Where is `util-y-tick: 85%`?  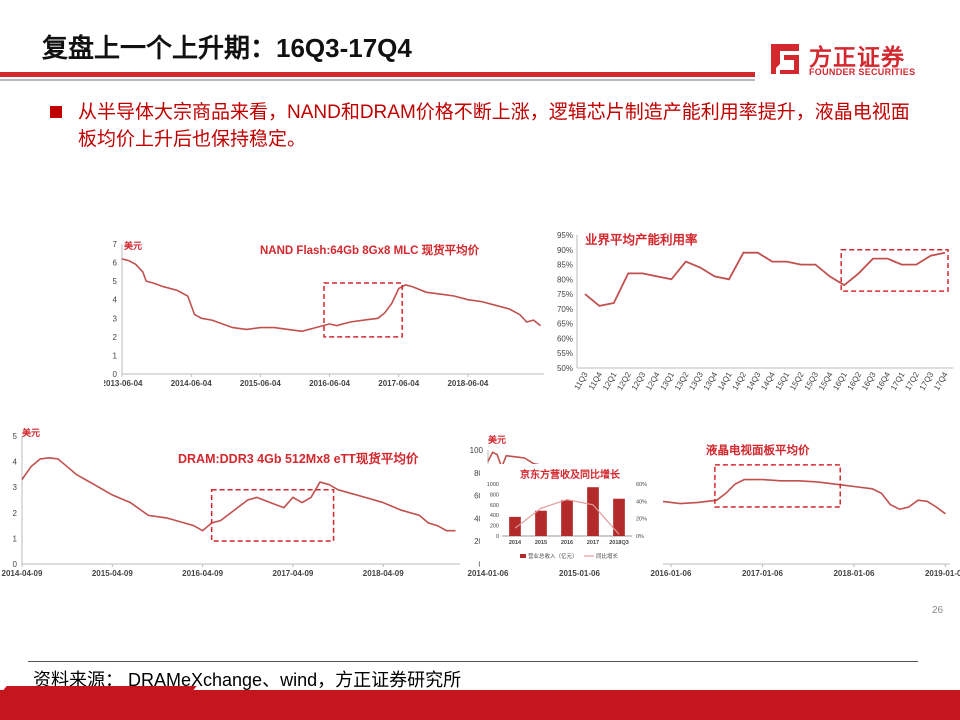 util-y-tick: 85% is located at coordinates (565, 265).